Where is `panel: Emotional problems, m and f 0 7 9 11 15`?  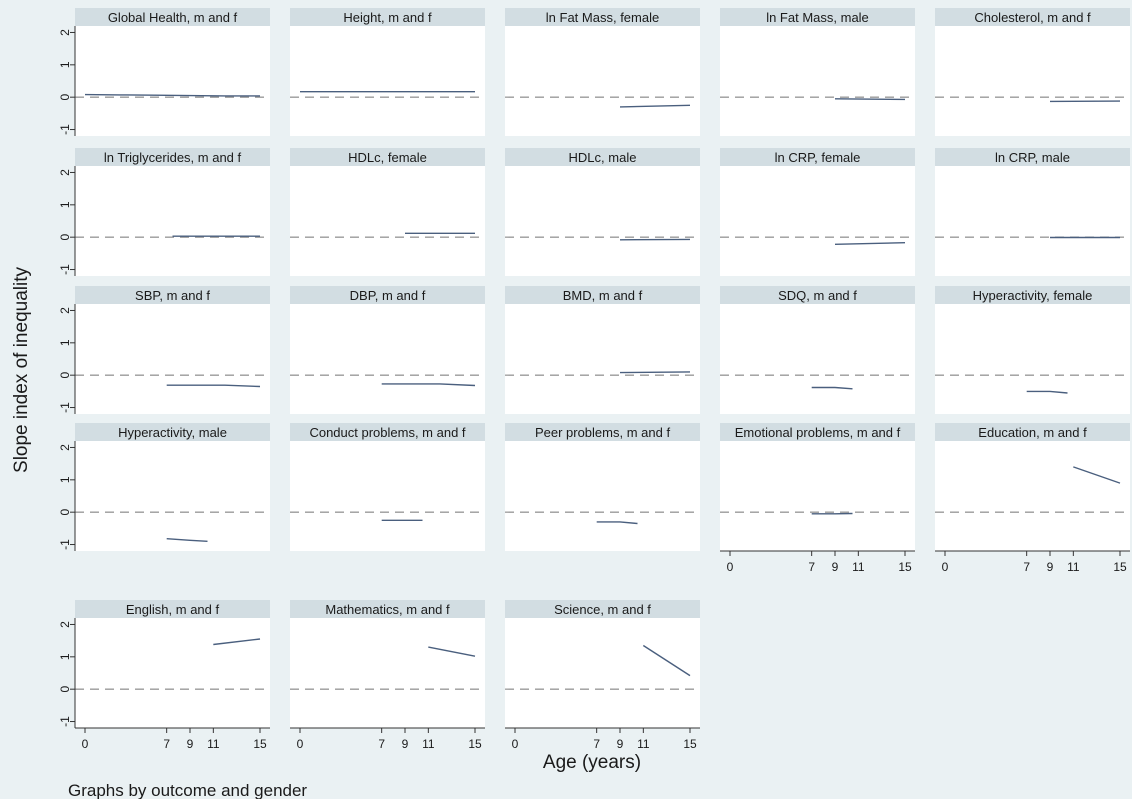 panel: Emotional problems, m and f 0 7 9 11 15 is located at coordinates (817, 498).